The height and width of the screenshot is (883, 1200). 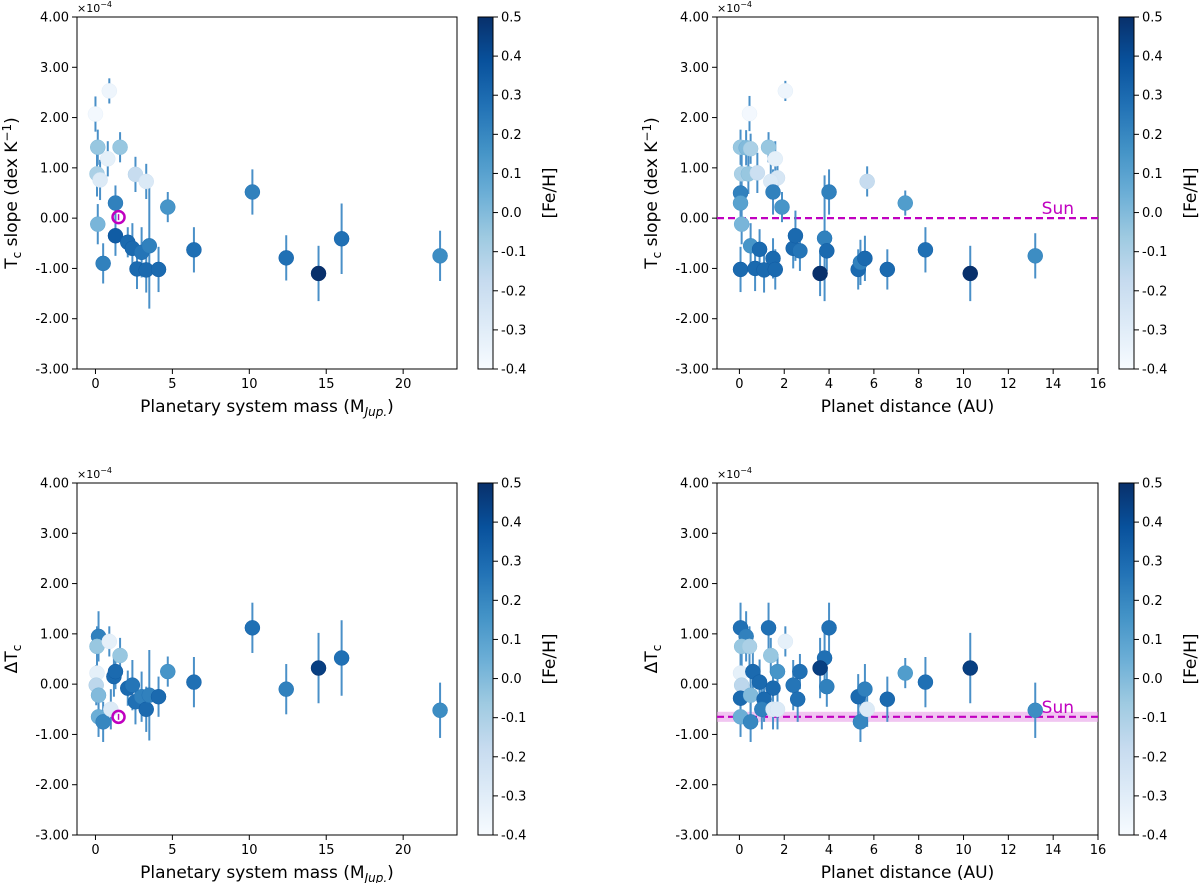 I want to click on colorbar-tick-label: 0.5, so click(x=511, y=484).